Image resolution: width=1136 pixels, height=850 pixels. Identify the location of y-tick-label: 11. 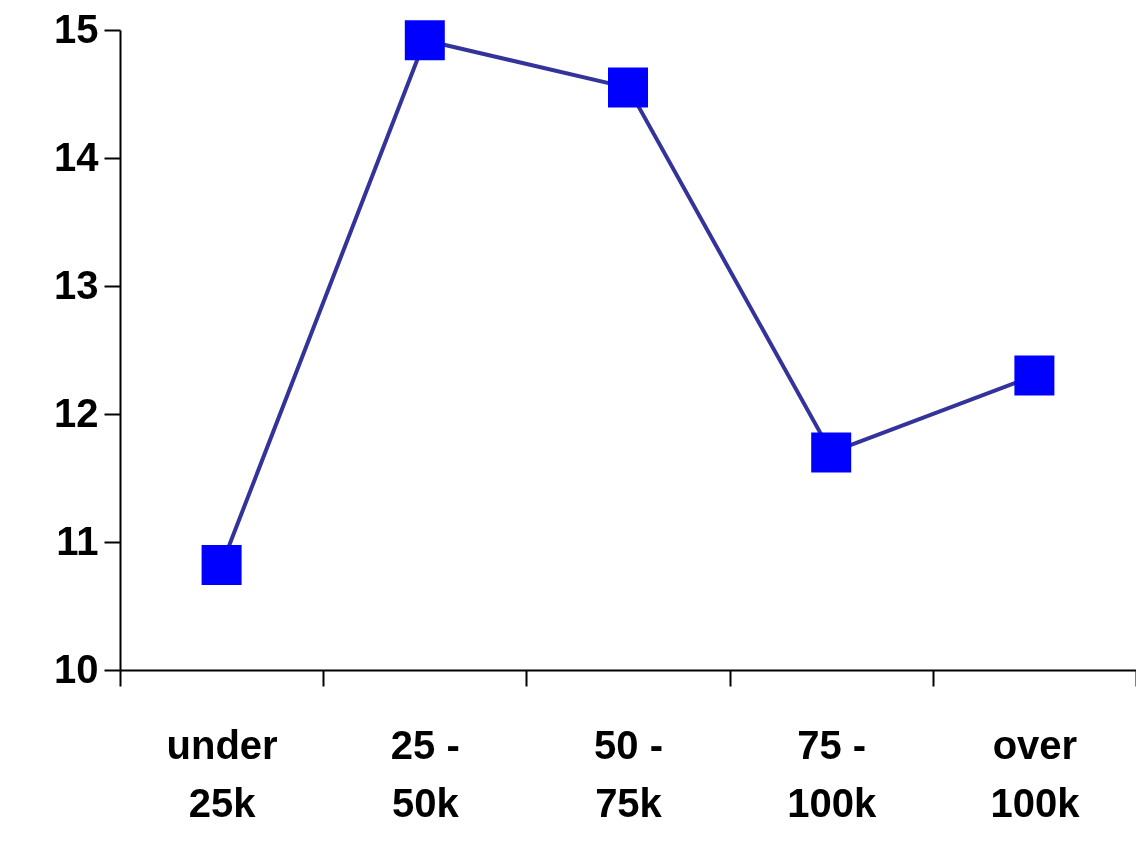
(77, 540).